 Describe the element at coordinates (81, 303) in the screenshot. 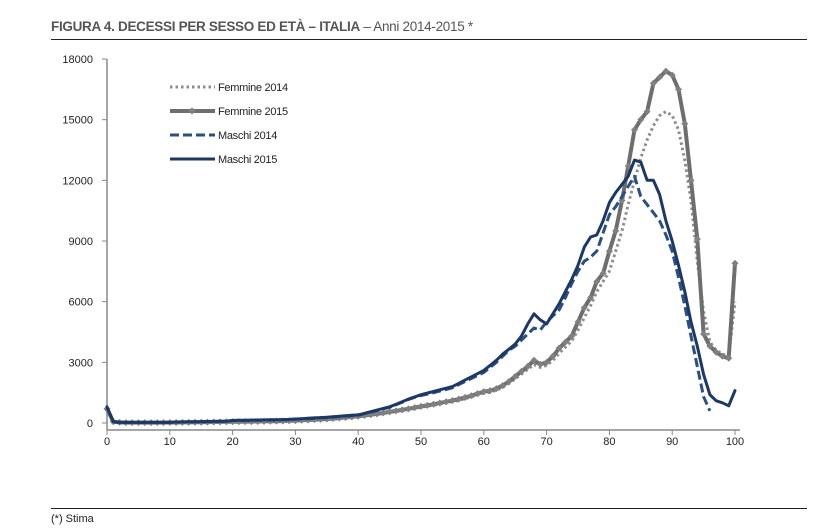

I see `y-tick-label: 6000` at that location.